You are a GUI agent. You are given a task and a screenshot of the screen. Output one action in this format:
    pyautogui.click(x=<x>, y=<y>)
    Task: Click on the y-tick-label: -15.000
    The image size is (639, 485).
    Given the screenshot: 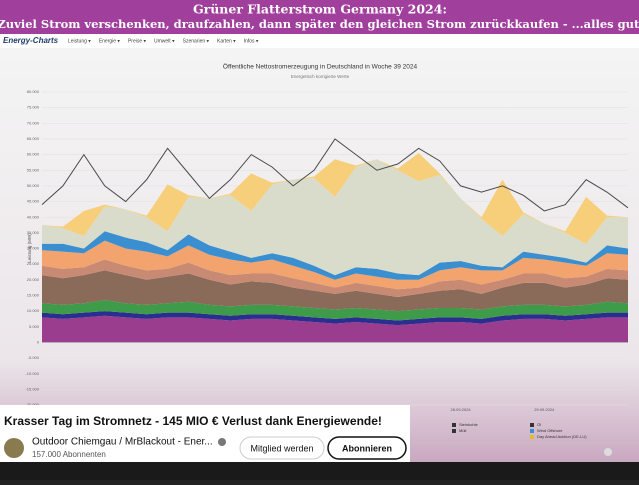 What is the action you would take?
    pyautogui.click(x=32, y=388)
    